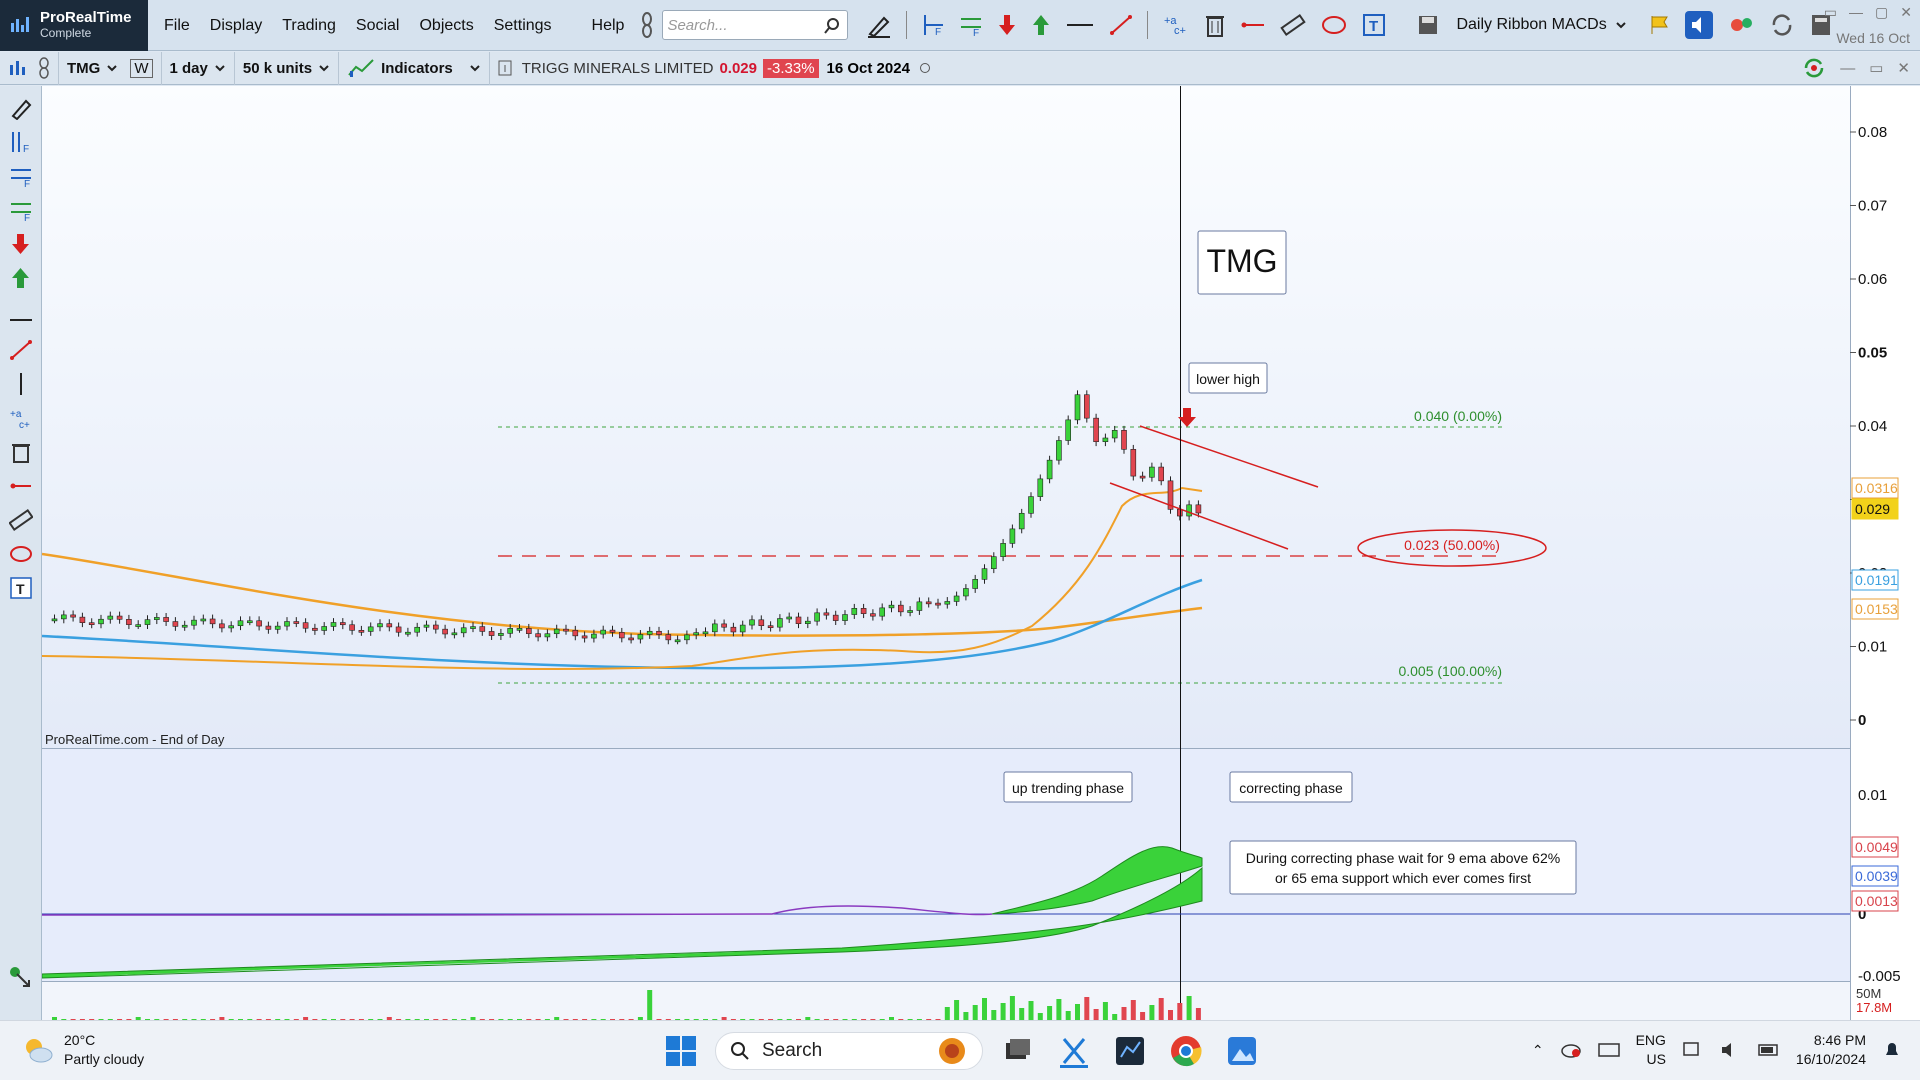 This screenshot has height=1080, width=1920. Describe the element at coordinates (287, 68) in the screenshot. I see `units-selector: 50 k units` at that location.